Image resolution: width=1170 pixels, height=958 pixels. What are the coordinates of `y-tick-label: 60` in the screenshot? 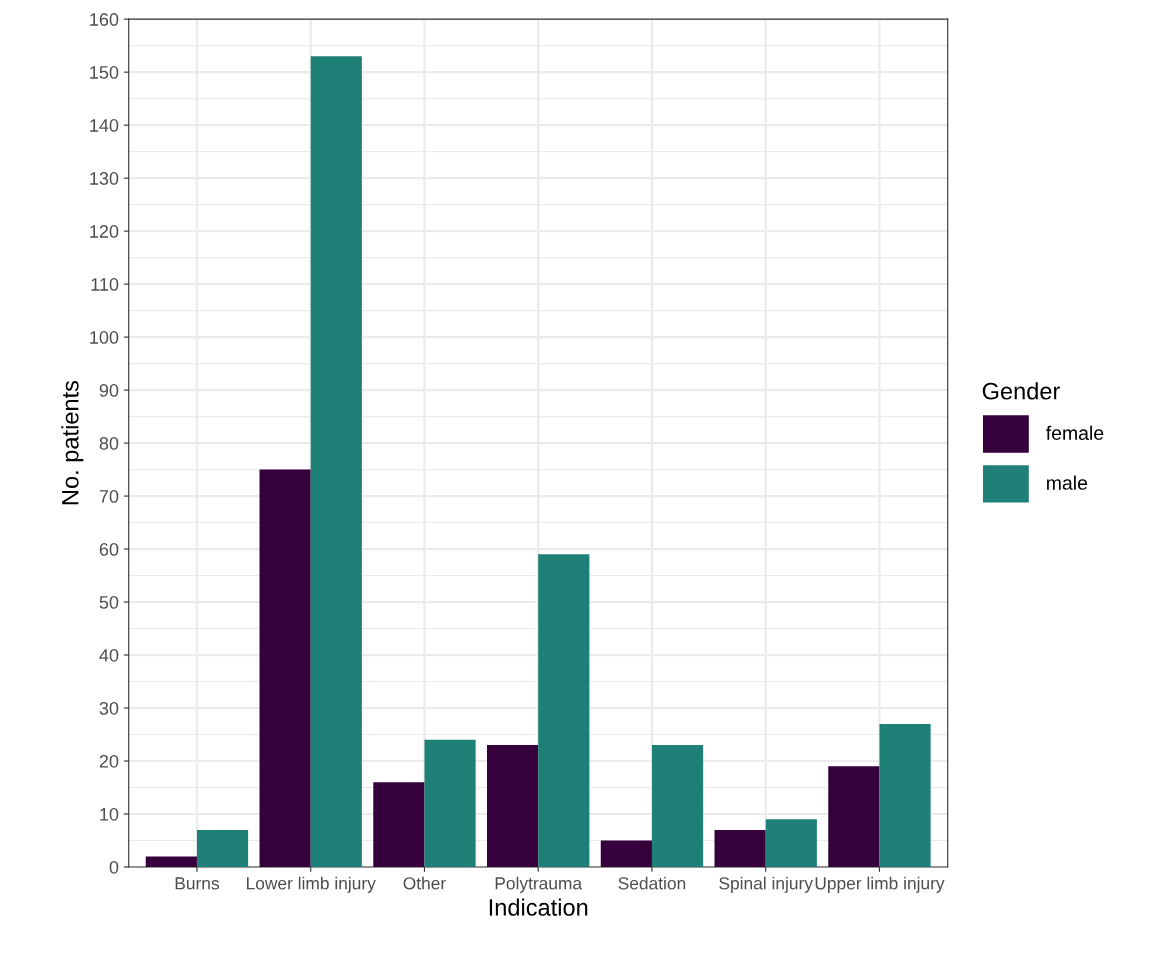 It's located at (109, 549).